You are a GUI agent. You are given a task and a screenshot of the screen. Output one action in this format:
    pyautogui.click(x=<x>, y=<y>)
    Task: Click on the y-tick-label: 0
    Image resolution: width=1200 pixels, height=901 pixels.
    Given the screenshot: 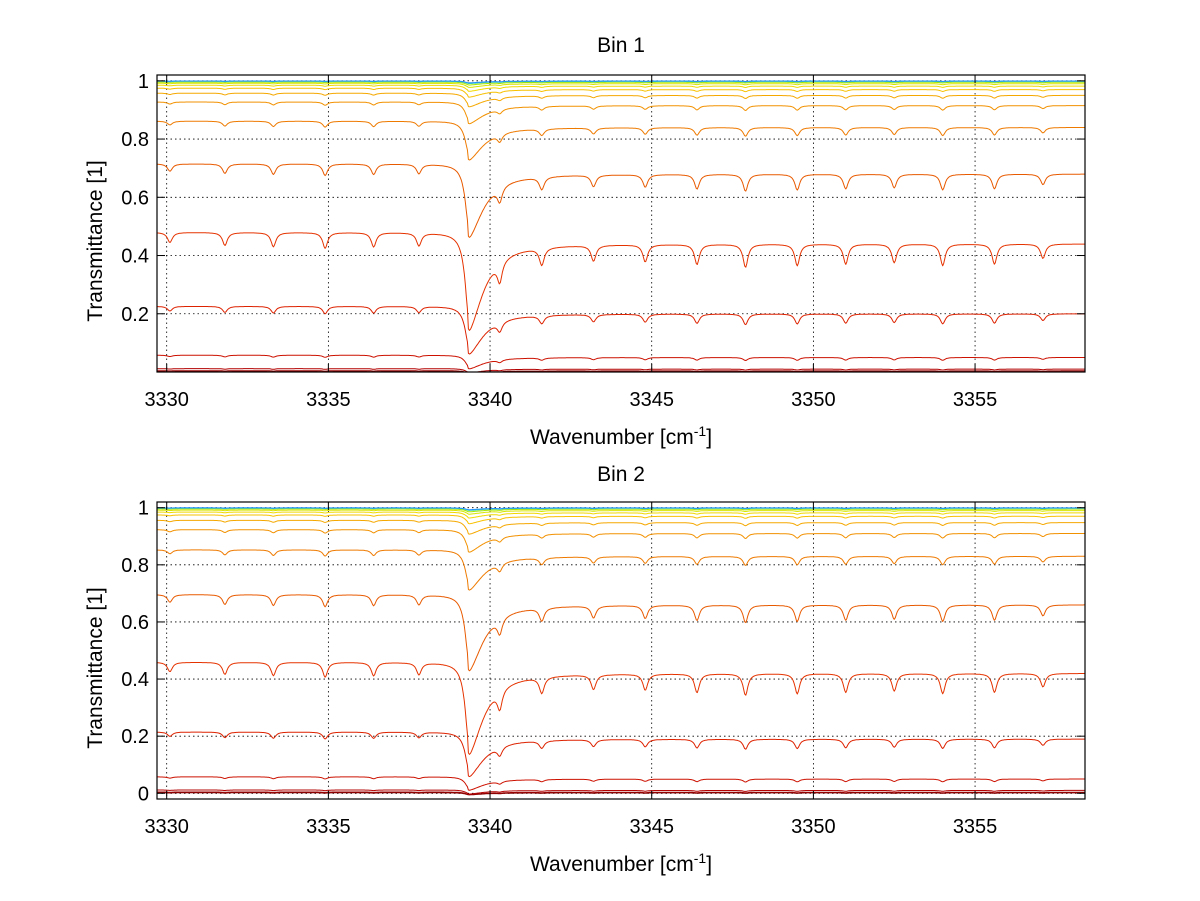 What is the action you would take?
    pyautogui.click(x=143, y=794)
    